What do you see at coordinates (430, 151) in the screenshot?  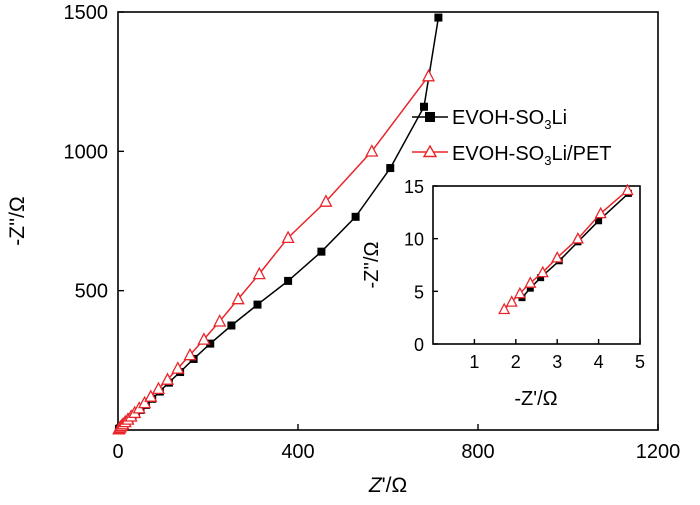 I see `legend-marker-triangle` at bounding box center [430, 151].